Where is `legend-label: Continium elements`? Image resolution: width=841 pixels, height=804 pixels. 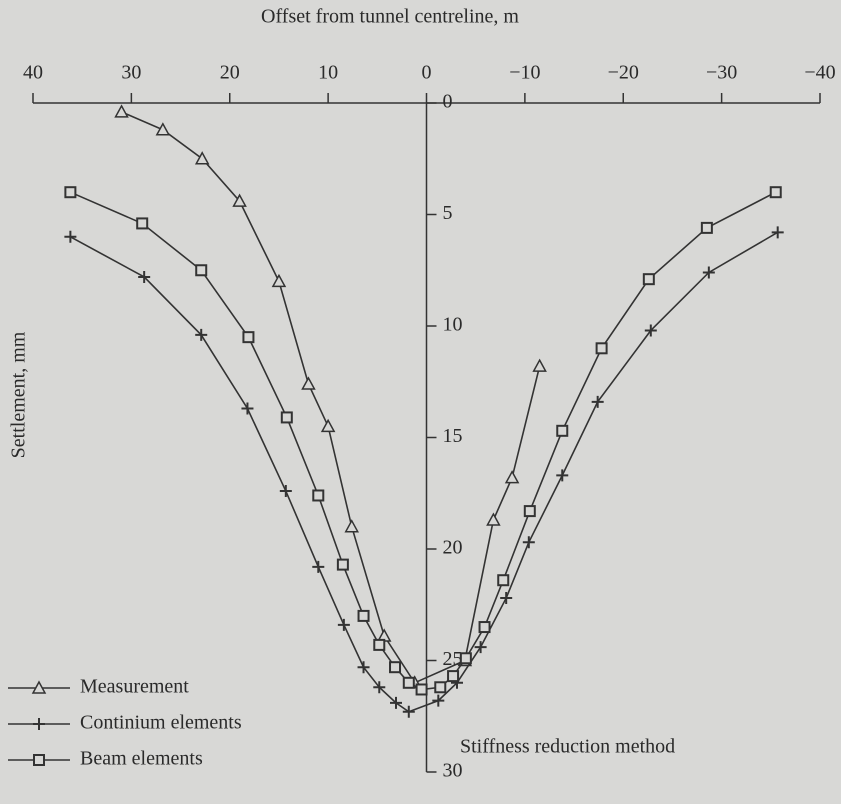 legend-label: Continium elements is located at coordinates (161, 723).